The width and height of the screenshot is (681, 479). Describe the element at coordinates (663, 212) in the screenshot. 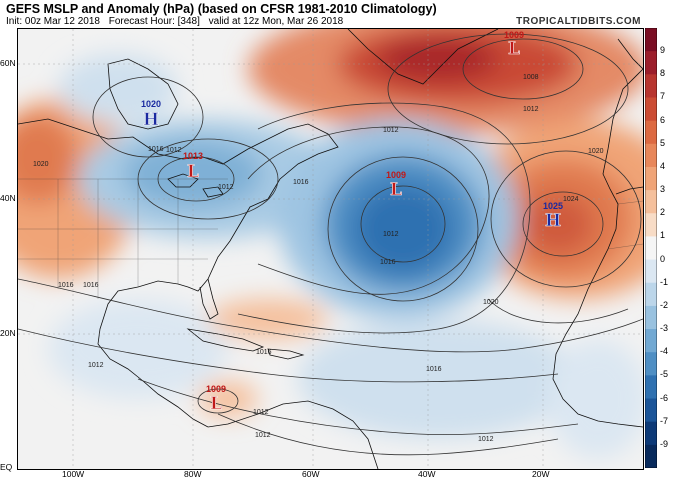

I see `colorbar-tick-label: 2` at that location.